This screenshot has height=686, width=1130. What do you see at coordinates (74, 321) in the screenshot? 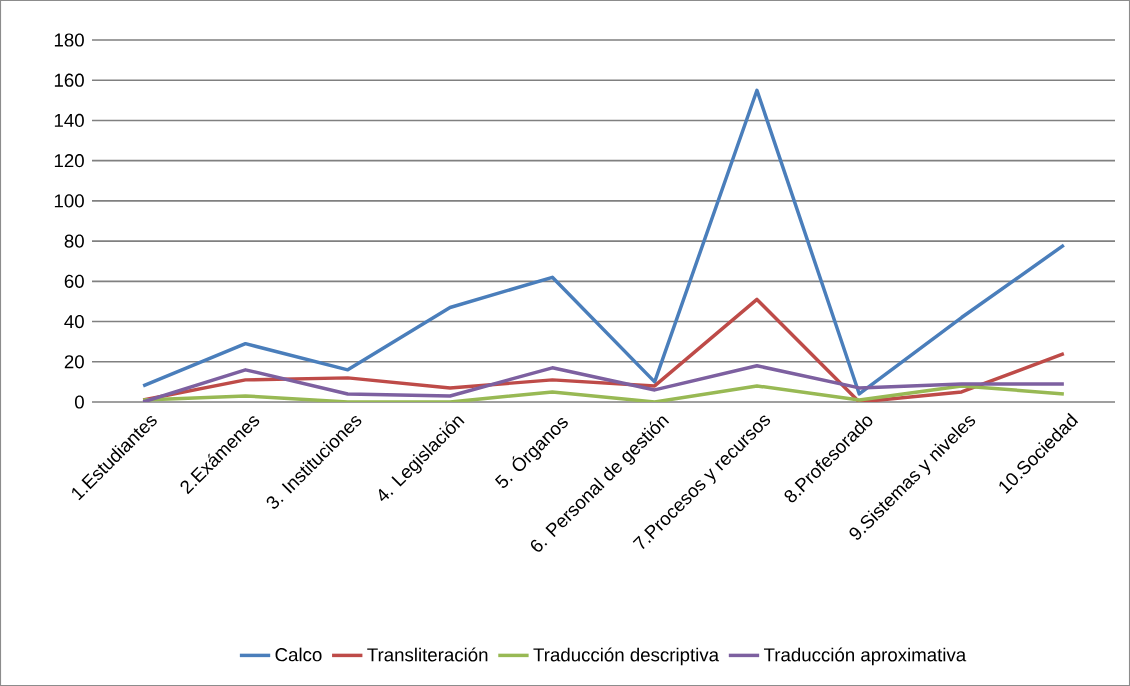
I see `y-tick-label: 40` at bounding box center [74, 321].